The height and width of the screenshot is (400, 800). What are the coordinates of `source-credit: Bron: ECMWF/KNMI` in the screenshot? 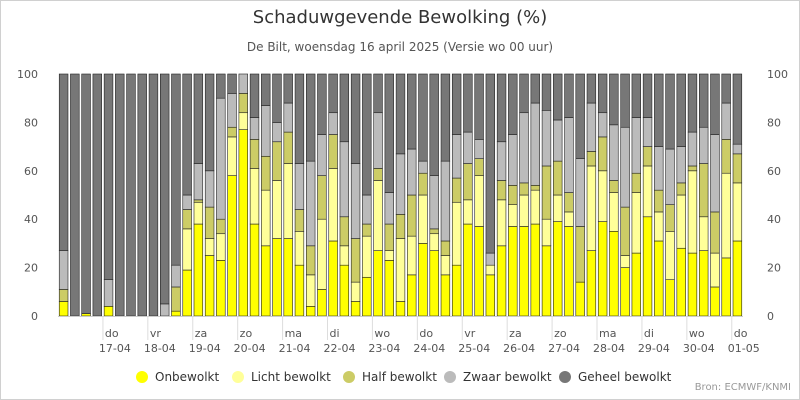 It's located at (742, 387).